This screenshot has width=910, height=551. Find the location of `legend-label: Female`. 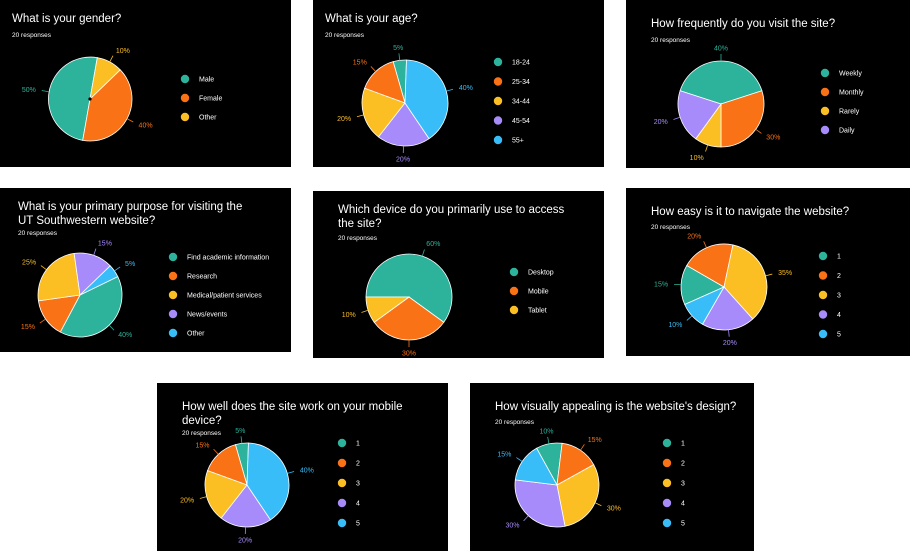

legend-label: Female is located at coordinates (210, 99).